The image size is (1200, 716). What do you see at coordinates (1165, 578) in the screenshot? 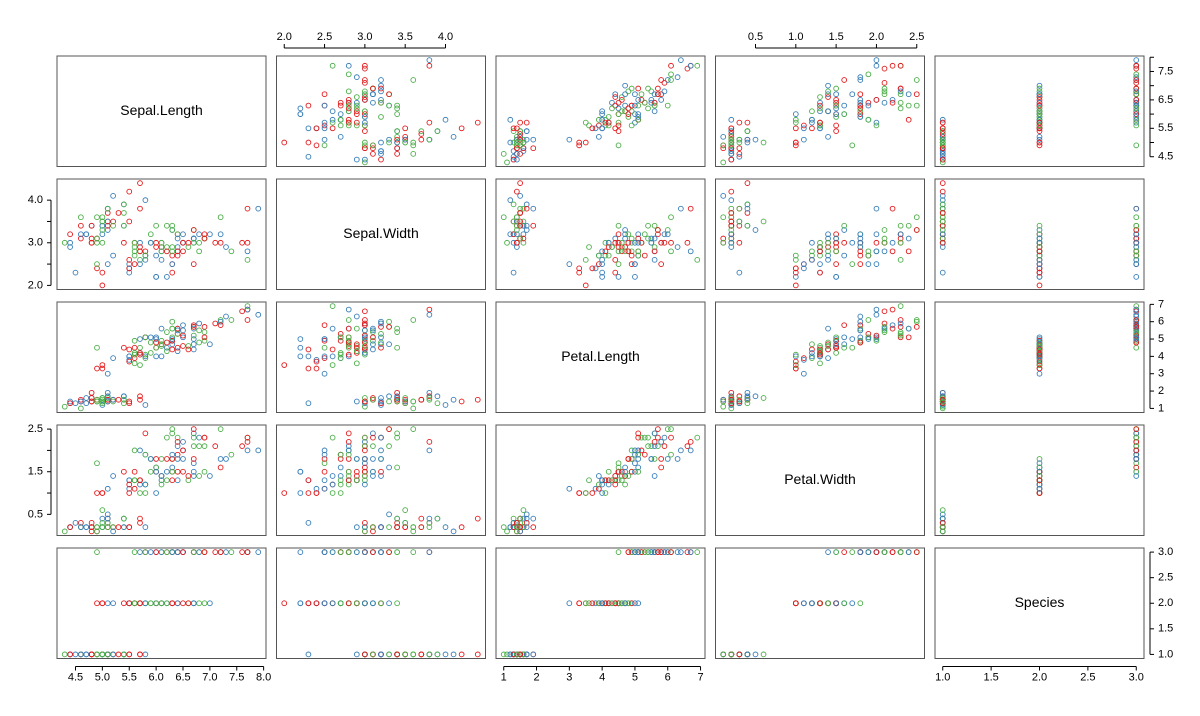
I see `y-tick-label: 2.5` at bounding box center [1165, 578].